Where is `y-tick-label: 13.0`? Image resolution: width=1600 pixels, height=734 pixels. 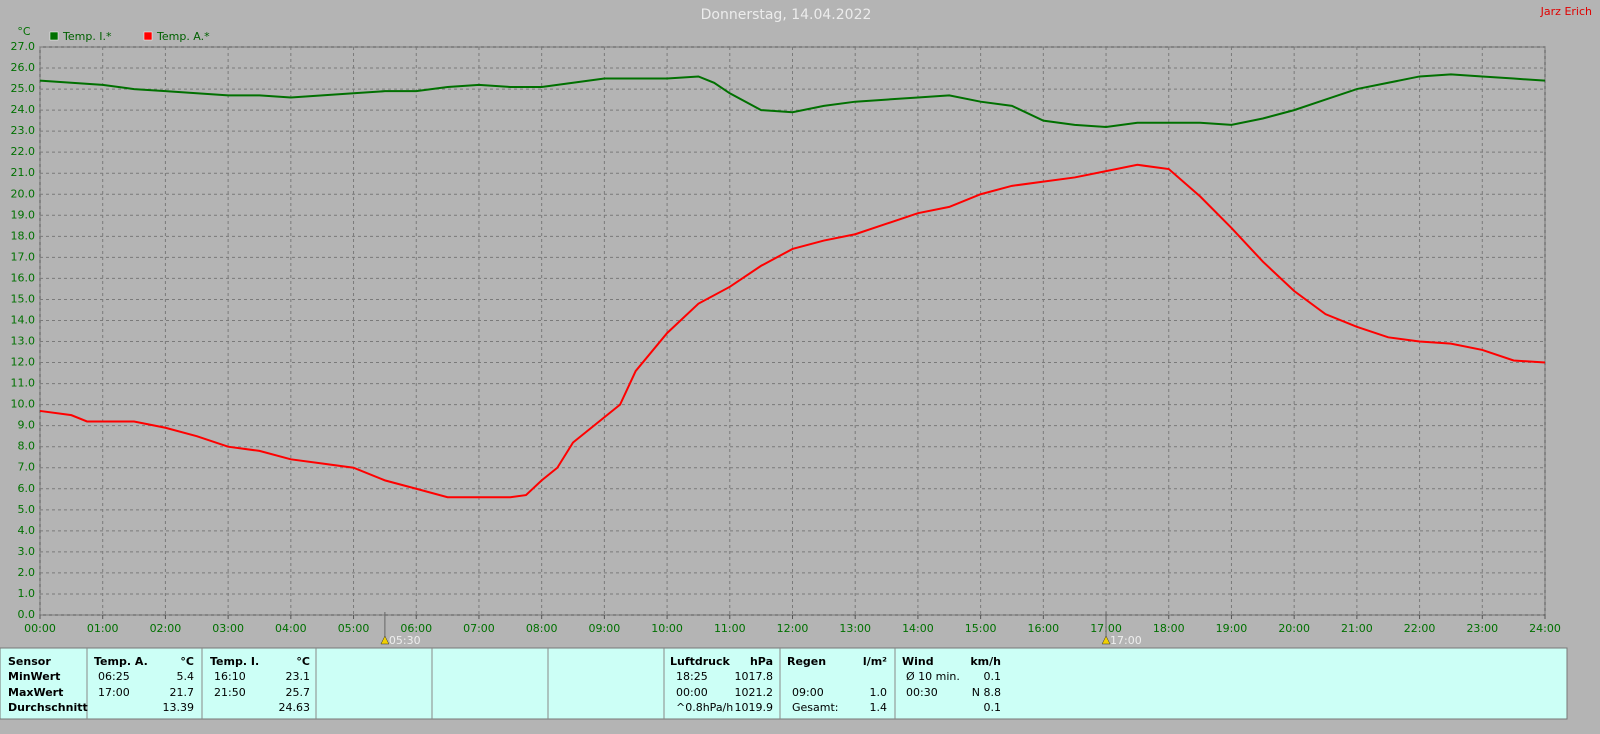 y-tick-label: 13.0 is located at coordinates (23, 341).